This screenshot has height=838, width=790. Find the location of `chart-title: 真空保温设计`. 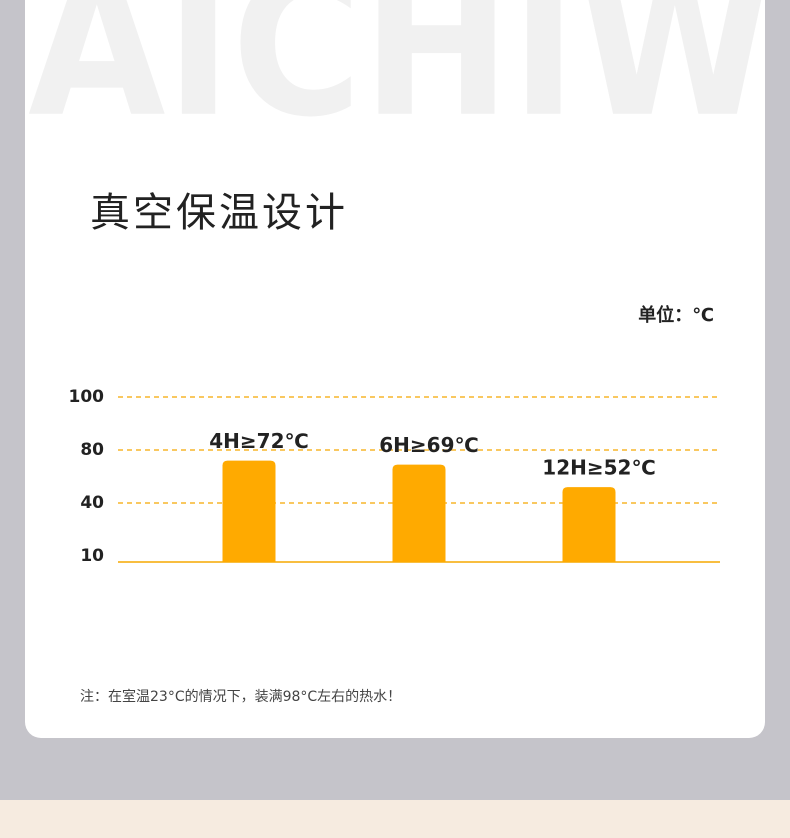

chart-title: 真空保温设计 is located at coordinates (219, 213).